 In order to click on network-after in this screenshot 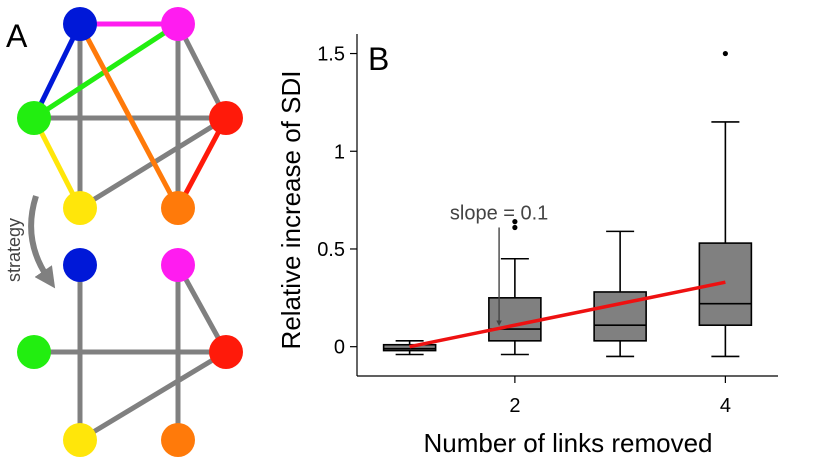, I will do `click(130, 352)`.